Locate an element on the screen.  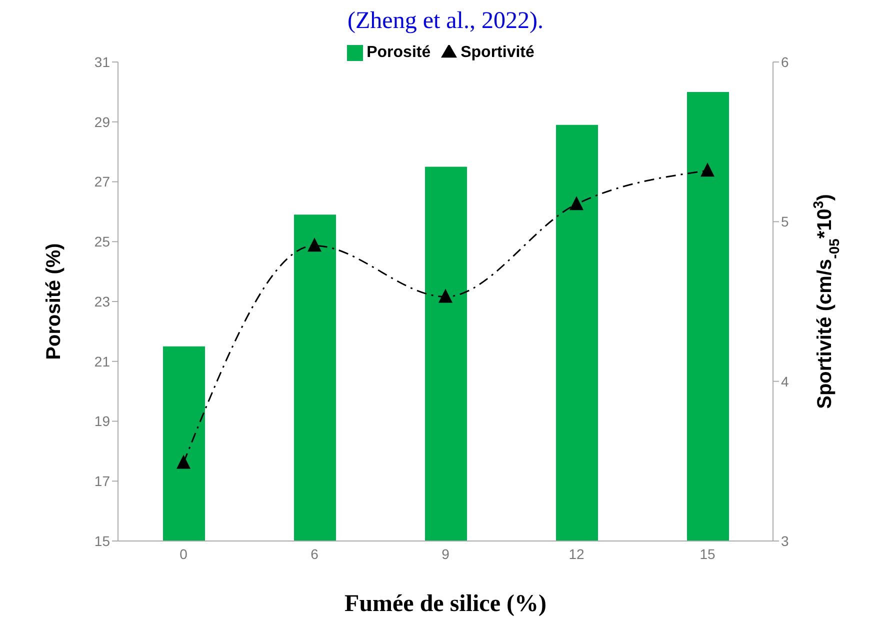
x-axis-title: Fumée de silice (%) is located at coordinates (445, 604).